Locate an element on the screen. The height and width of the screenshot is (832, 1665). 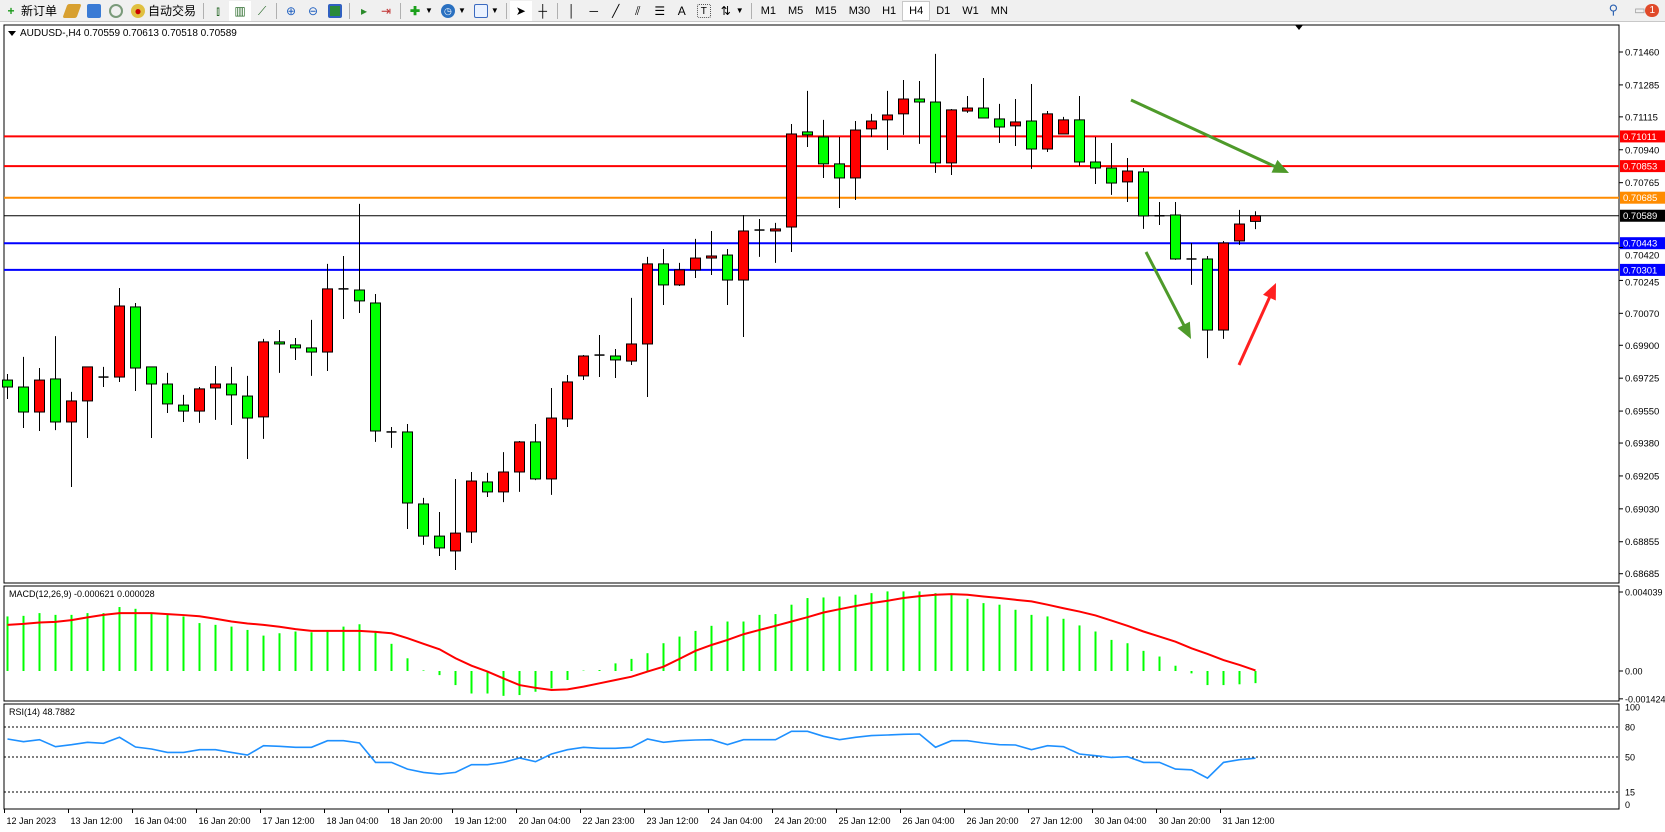
trendline-tool: ╱ is located at coordinates (616, 11).